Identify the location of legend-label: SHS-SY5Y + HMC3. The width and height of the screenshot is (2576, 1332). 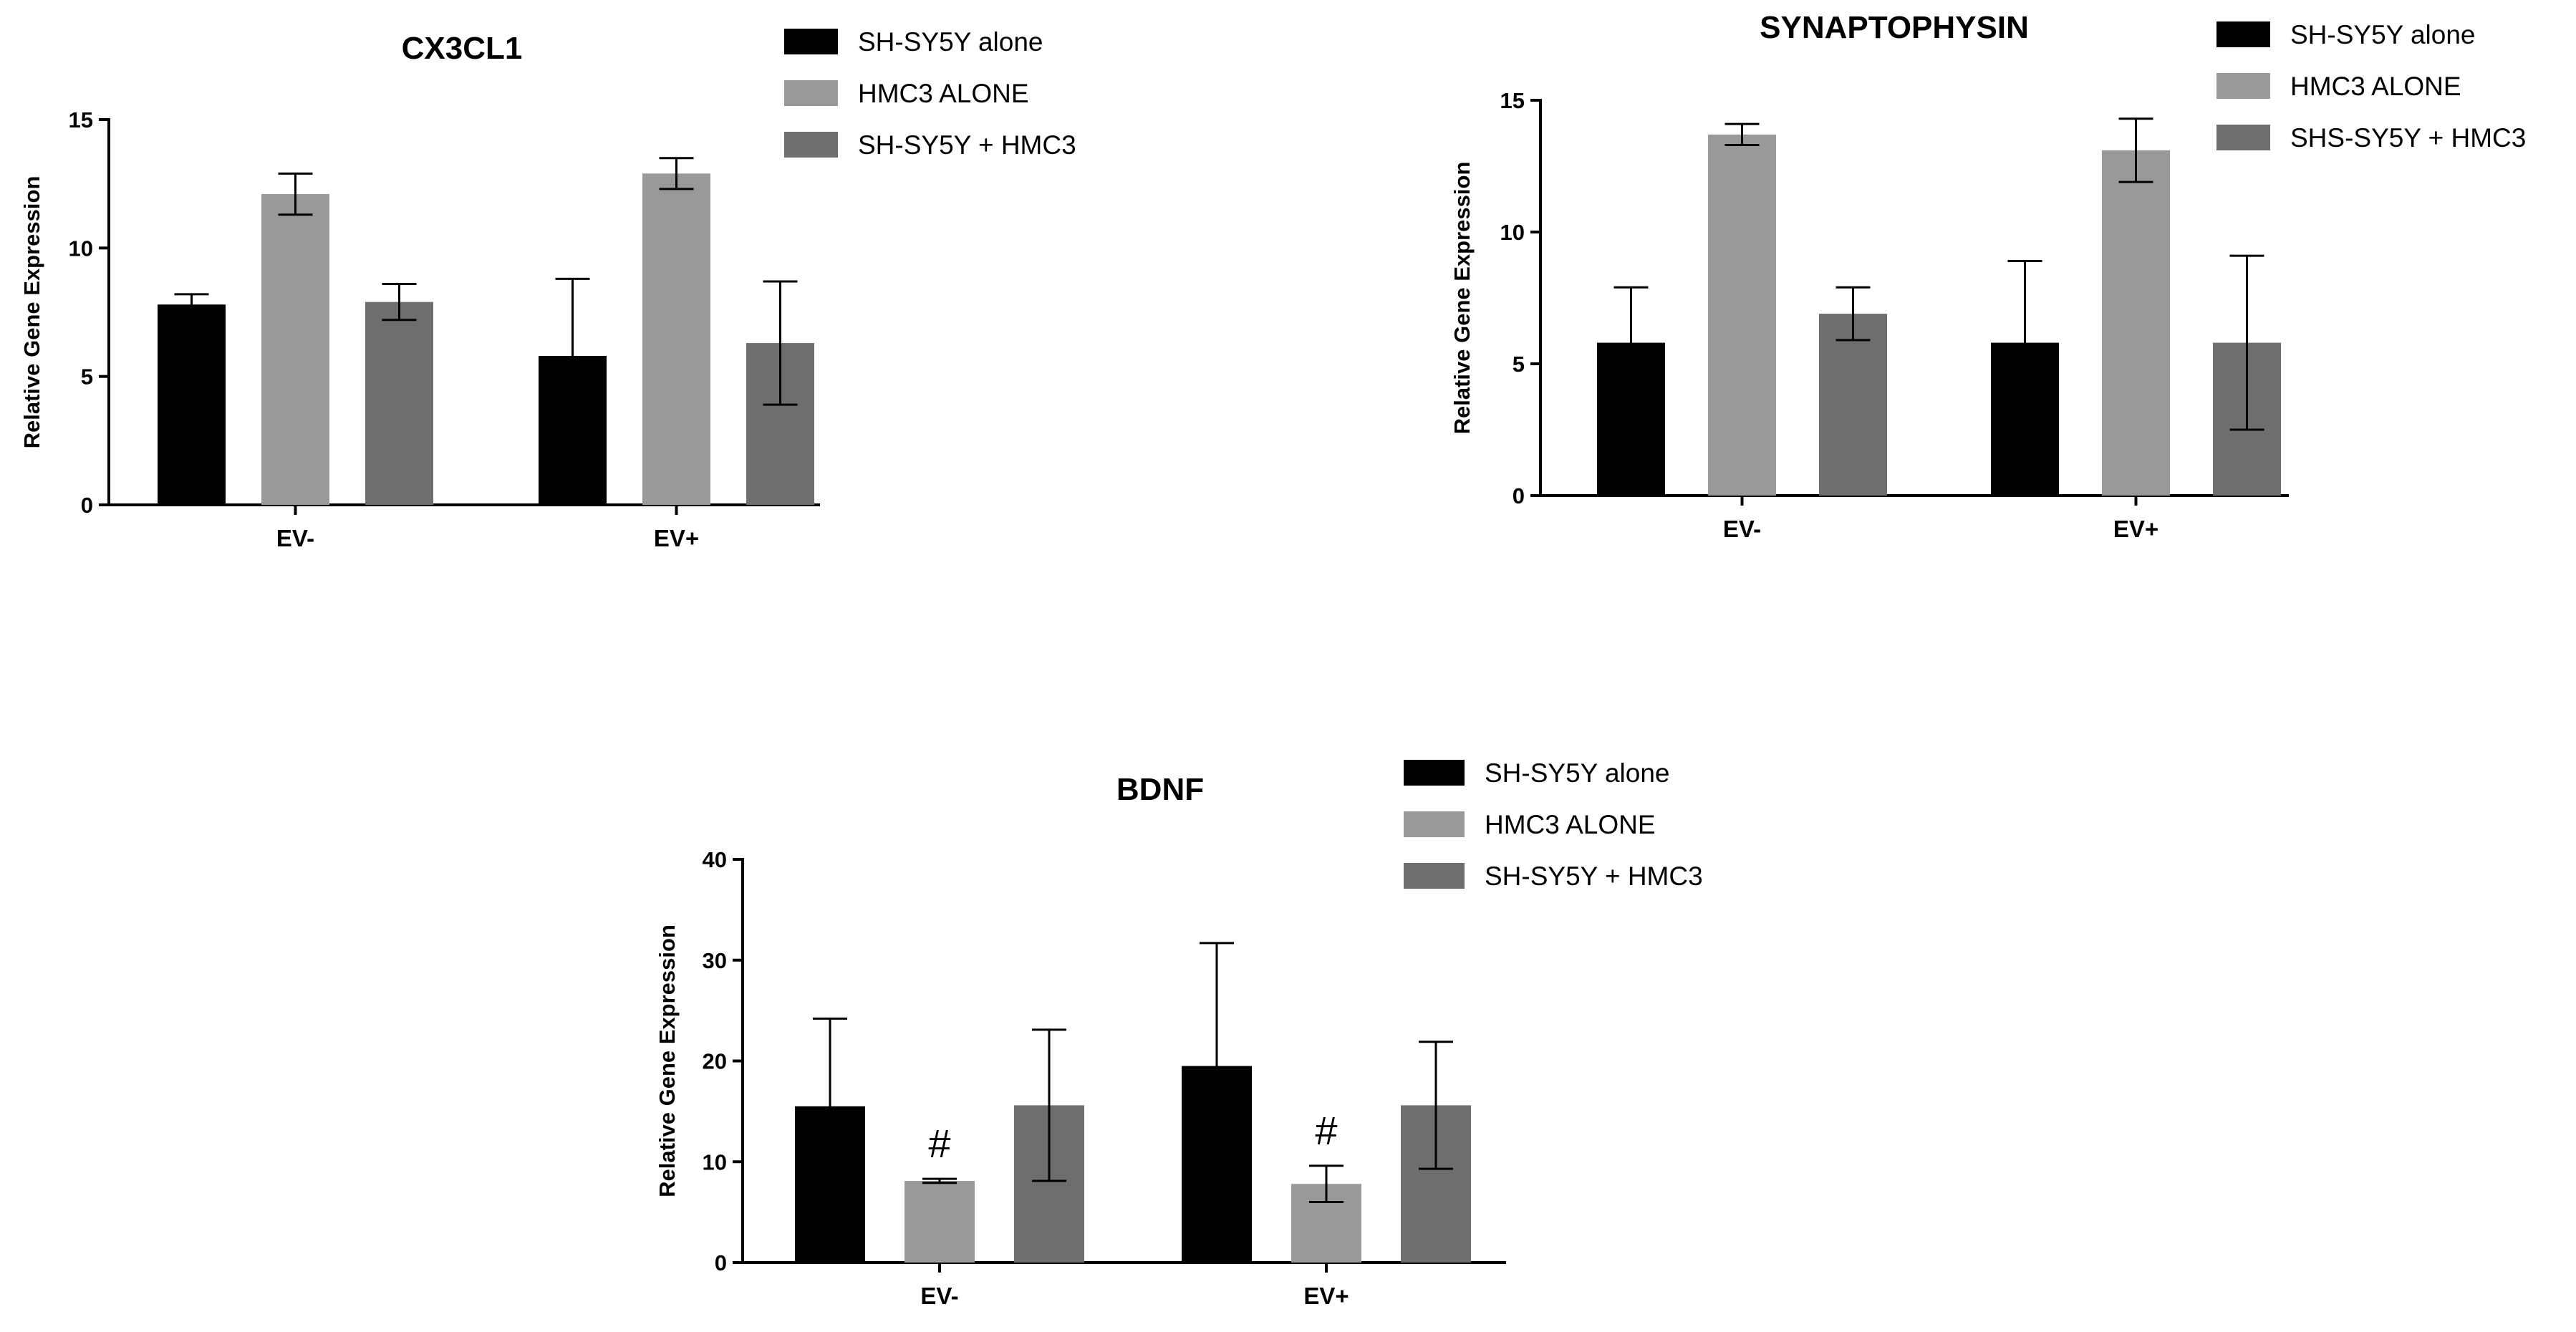
(2408, 138).